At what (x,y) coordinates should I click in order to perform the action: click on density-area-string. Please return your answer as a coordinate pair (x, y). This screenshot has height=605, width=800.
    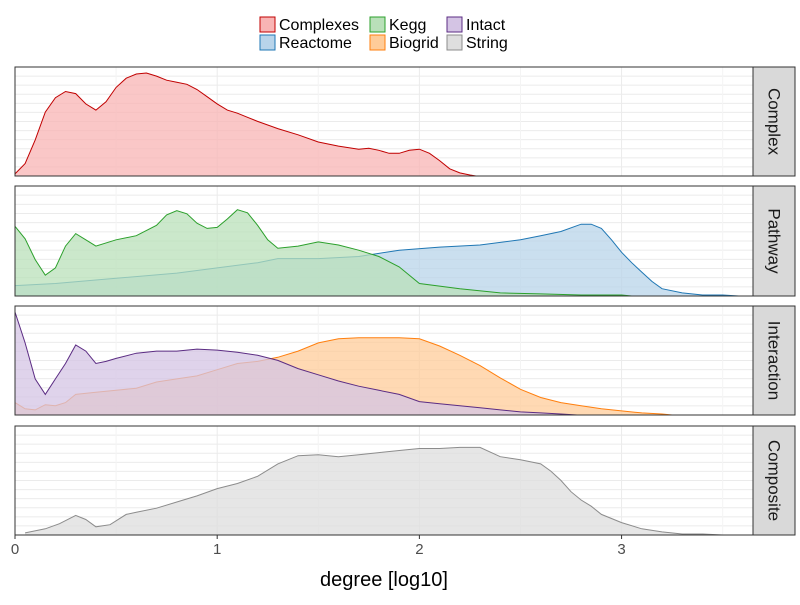
    Looking at the image, I should click on (384, 491).